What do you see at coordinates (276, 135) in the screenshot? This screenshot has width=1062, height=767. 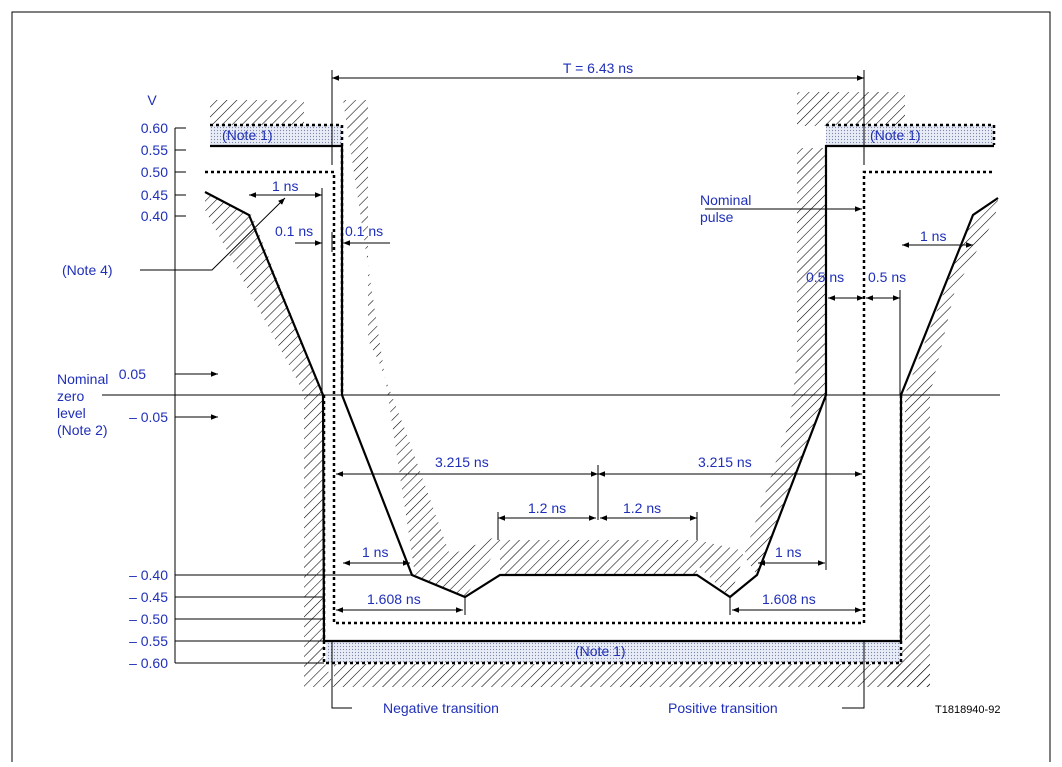 I see `note1-region-left` at bounding box center [276, 135].